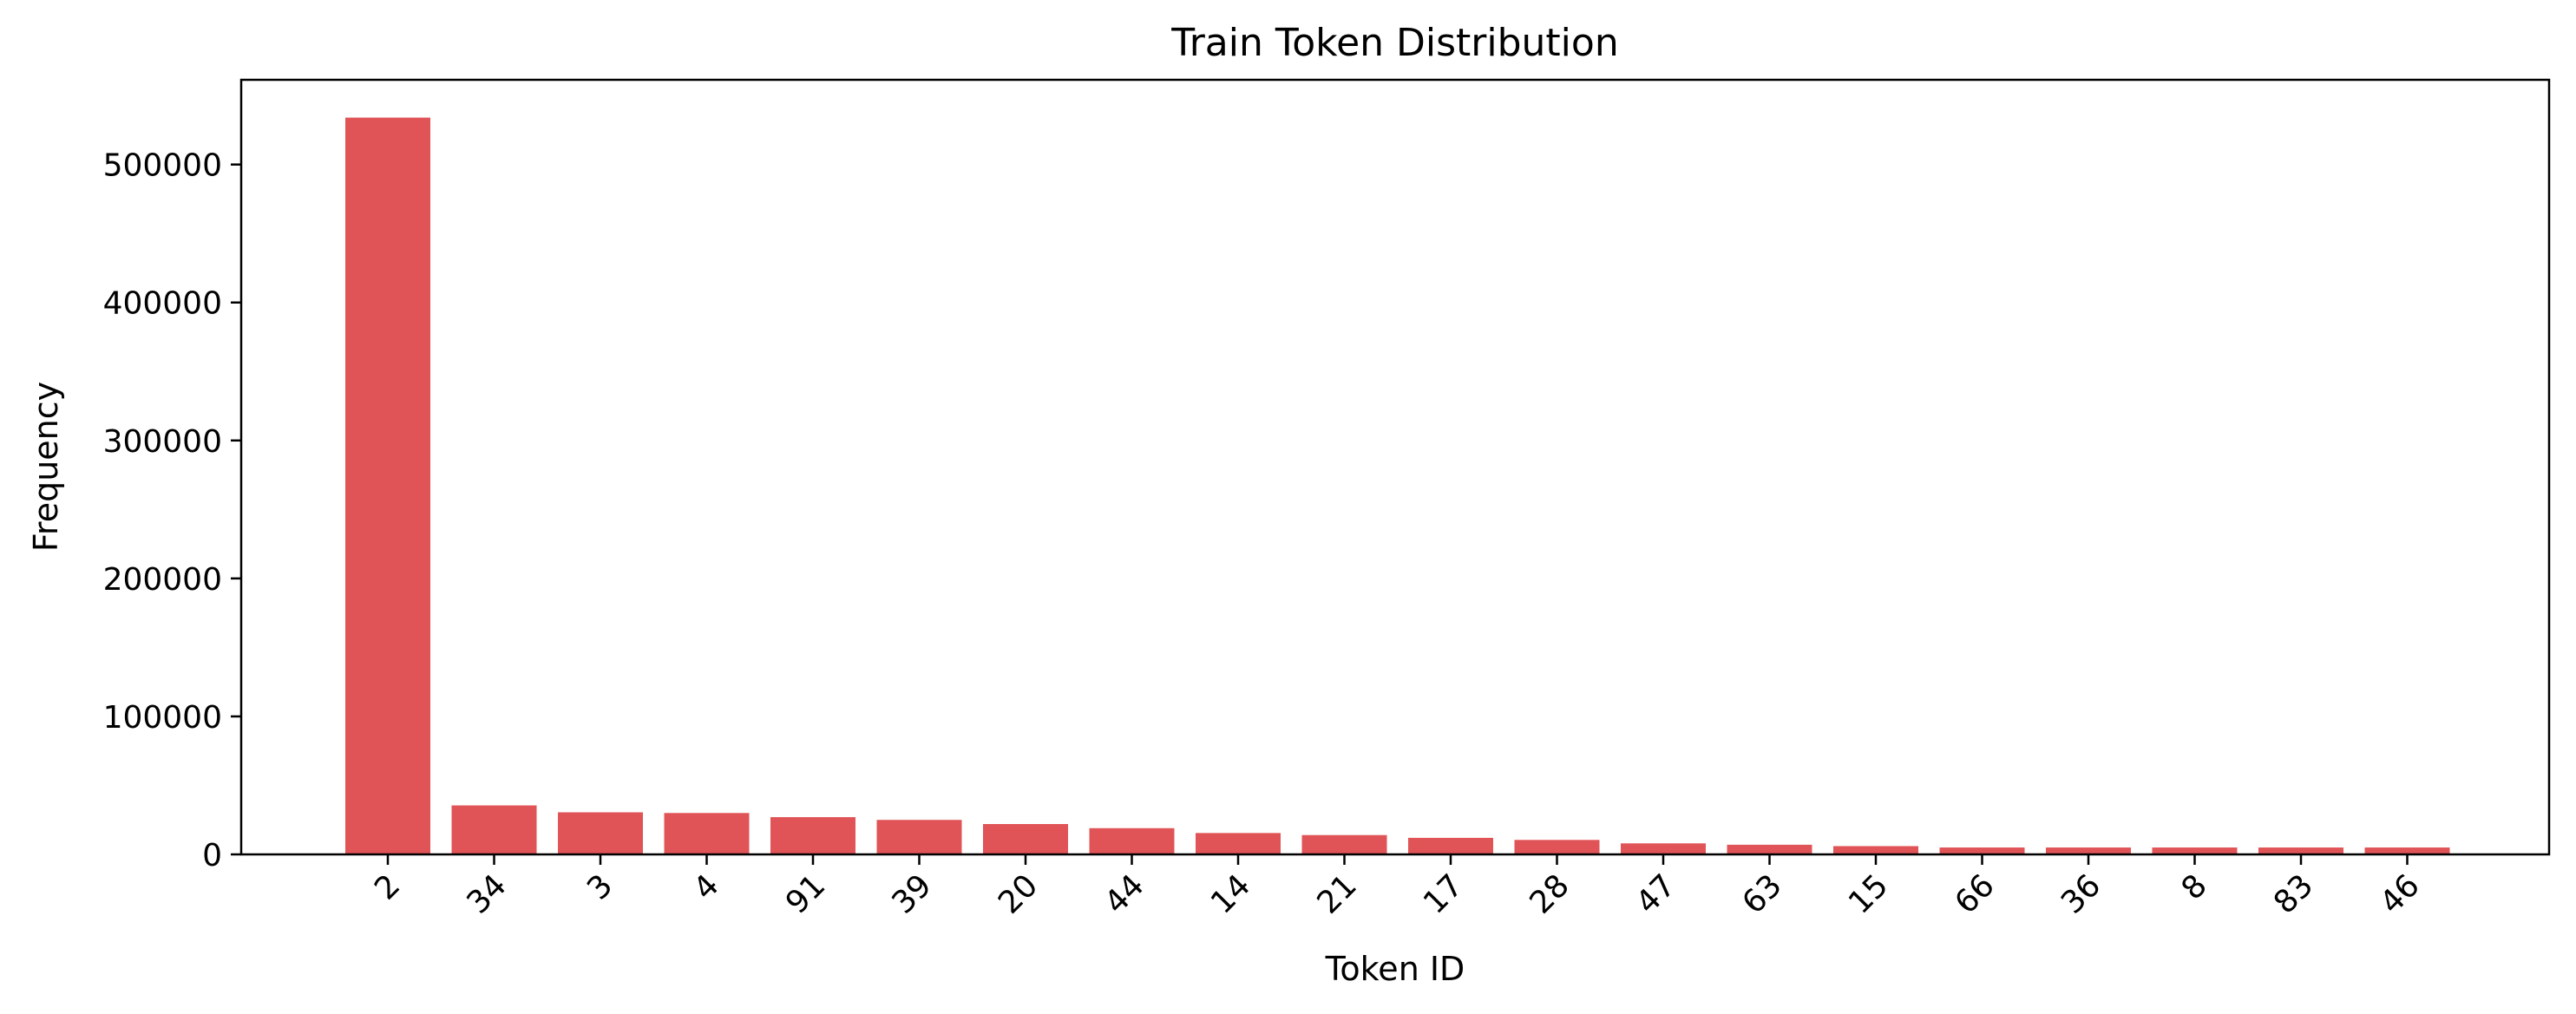  I want to click on y-tick-label: 400000, so click(162, 304).